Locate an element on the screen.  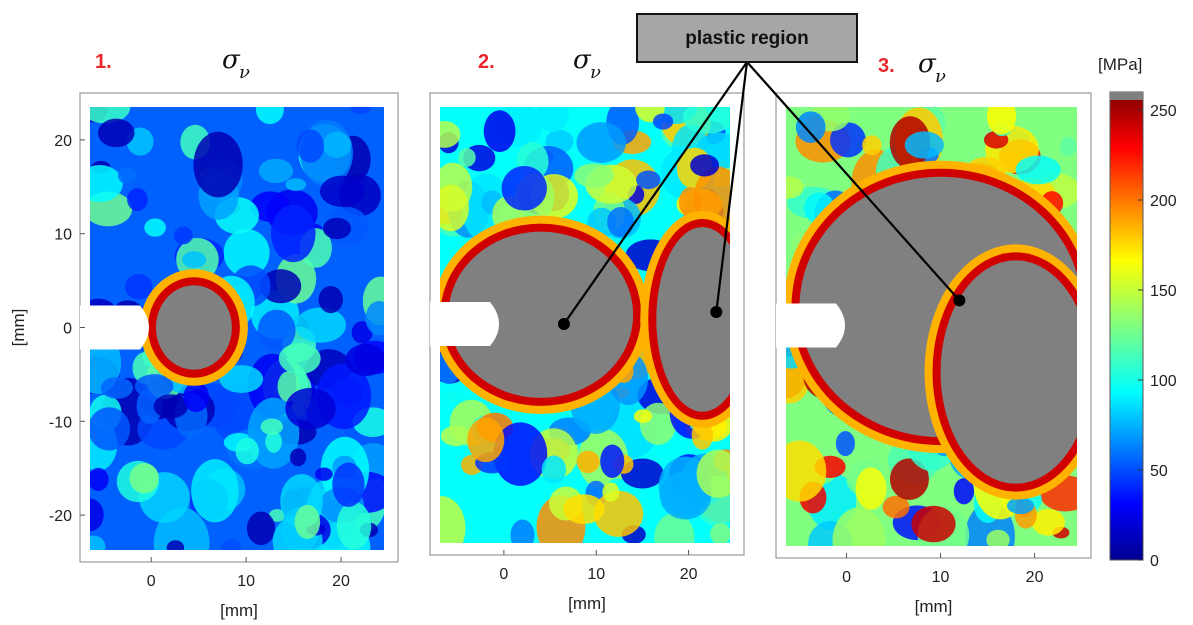
panel-number: 1. is located at coordinates (103, 62).